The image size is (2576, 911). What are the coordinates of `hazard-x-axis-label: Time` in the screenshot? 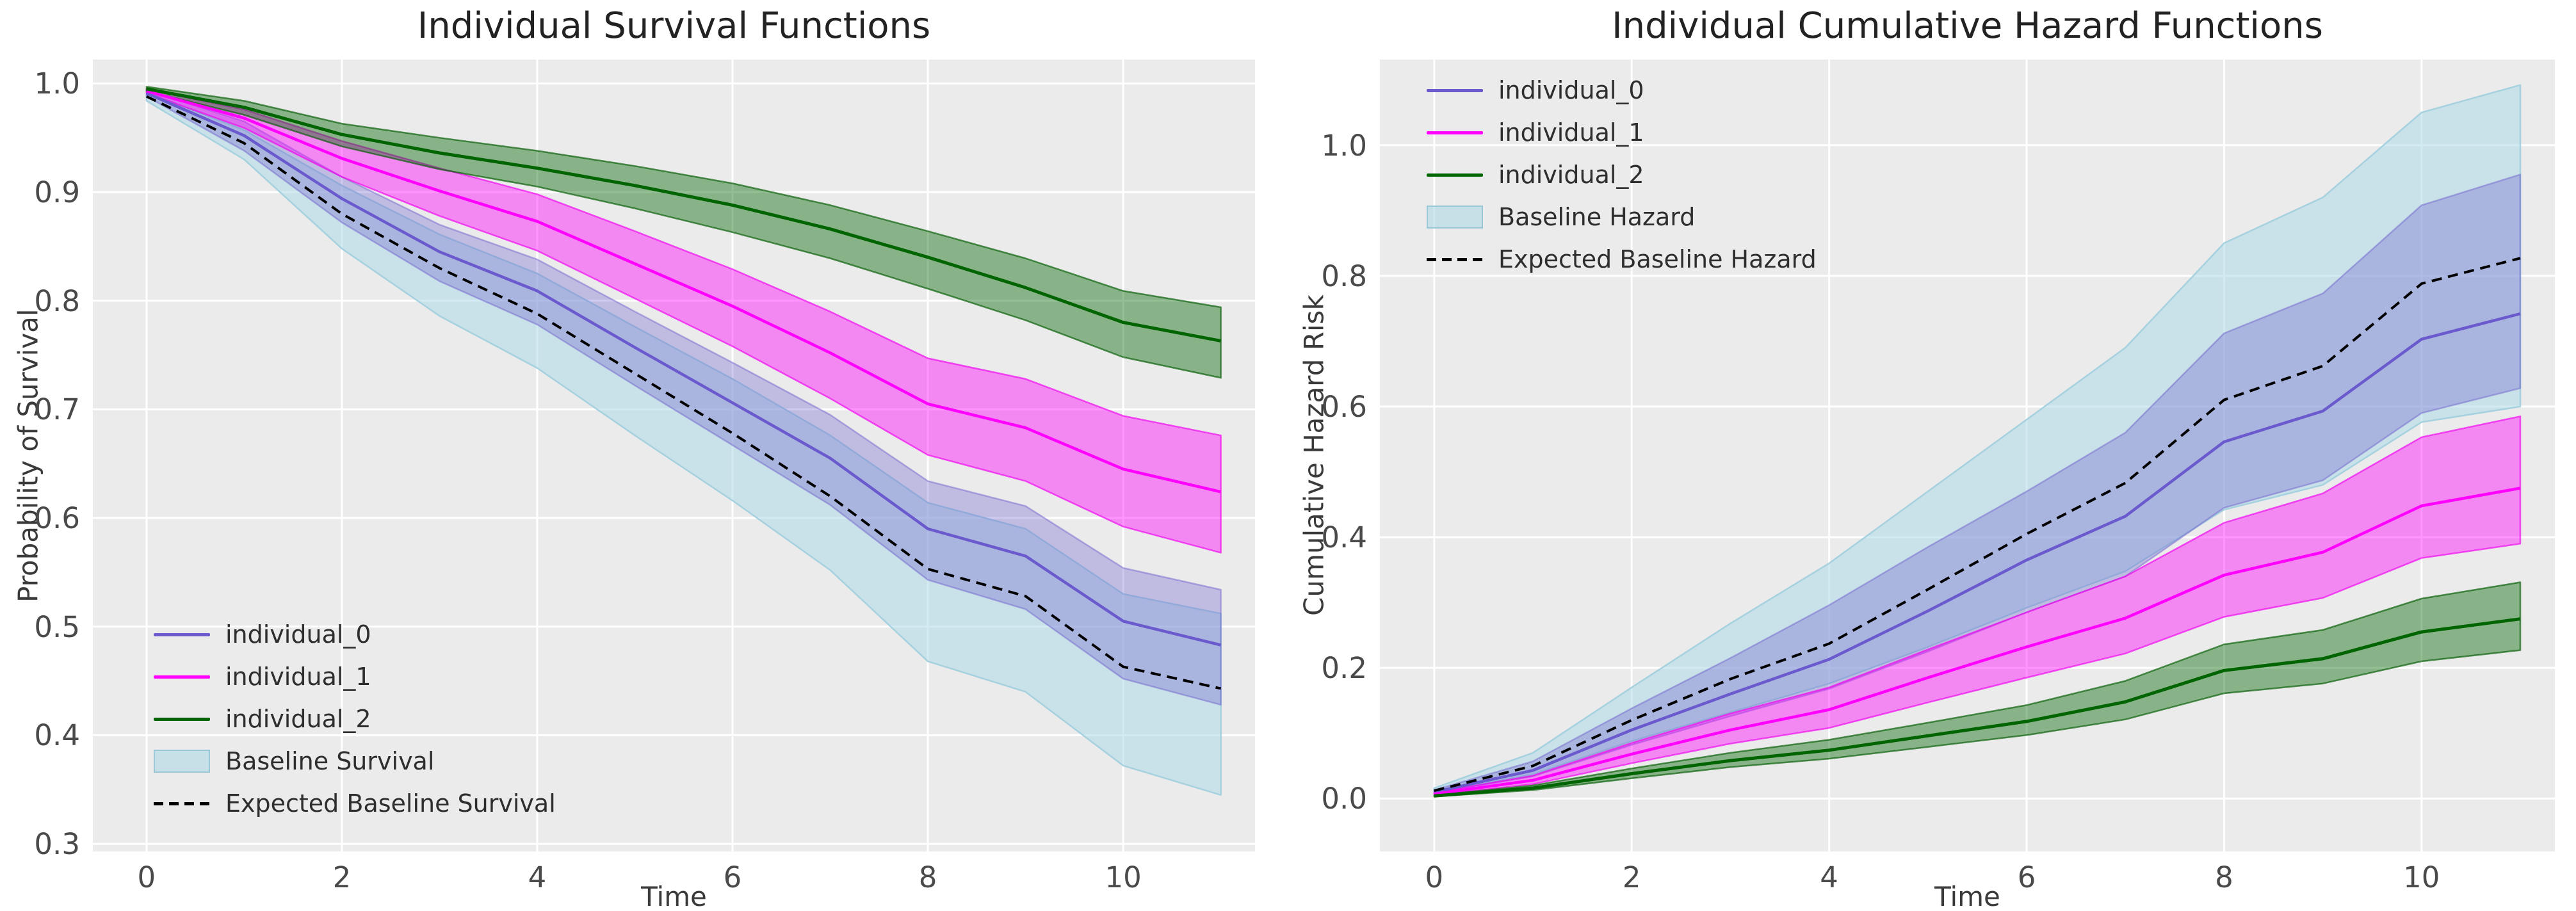 It's located at (1967, 896).